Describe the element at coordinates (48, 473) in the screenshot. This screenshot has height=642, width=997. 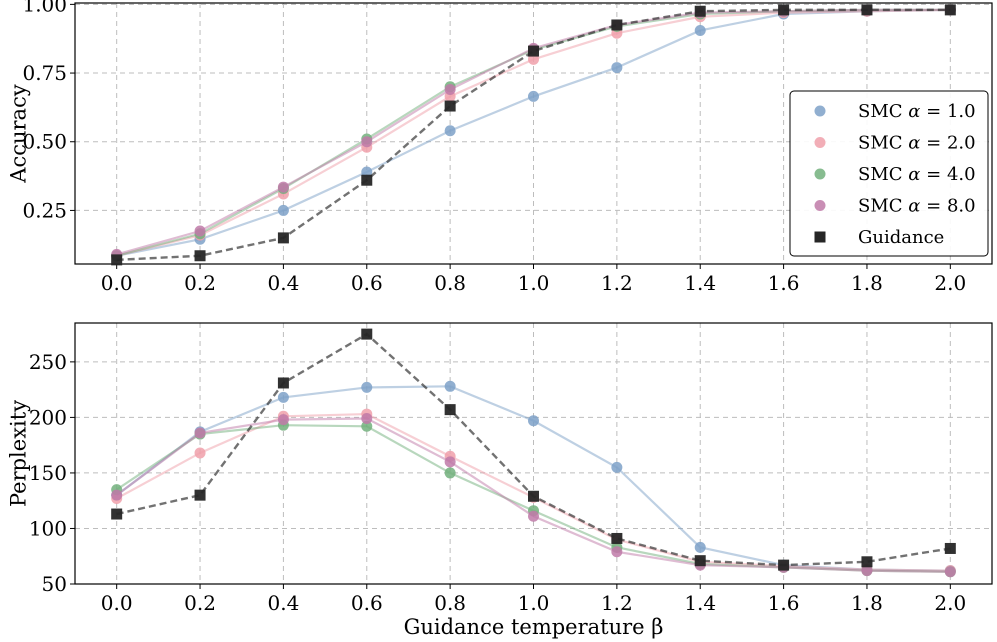
I see `y-tick-label: 150` at that location.